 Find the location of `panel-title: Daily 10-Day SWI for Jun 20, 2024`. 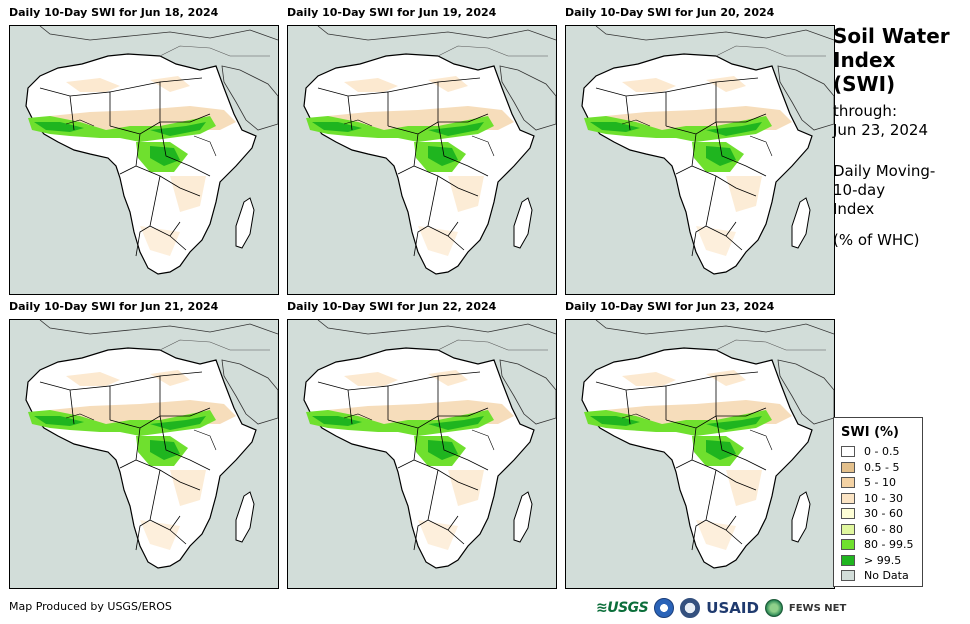

panel-title: Daily 10-Day SWI for Jun 20, 2024 is located at coordinates (670, 12).